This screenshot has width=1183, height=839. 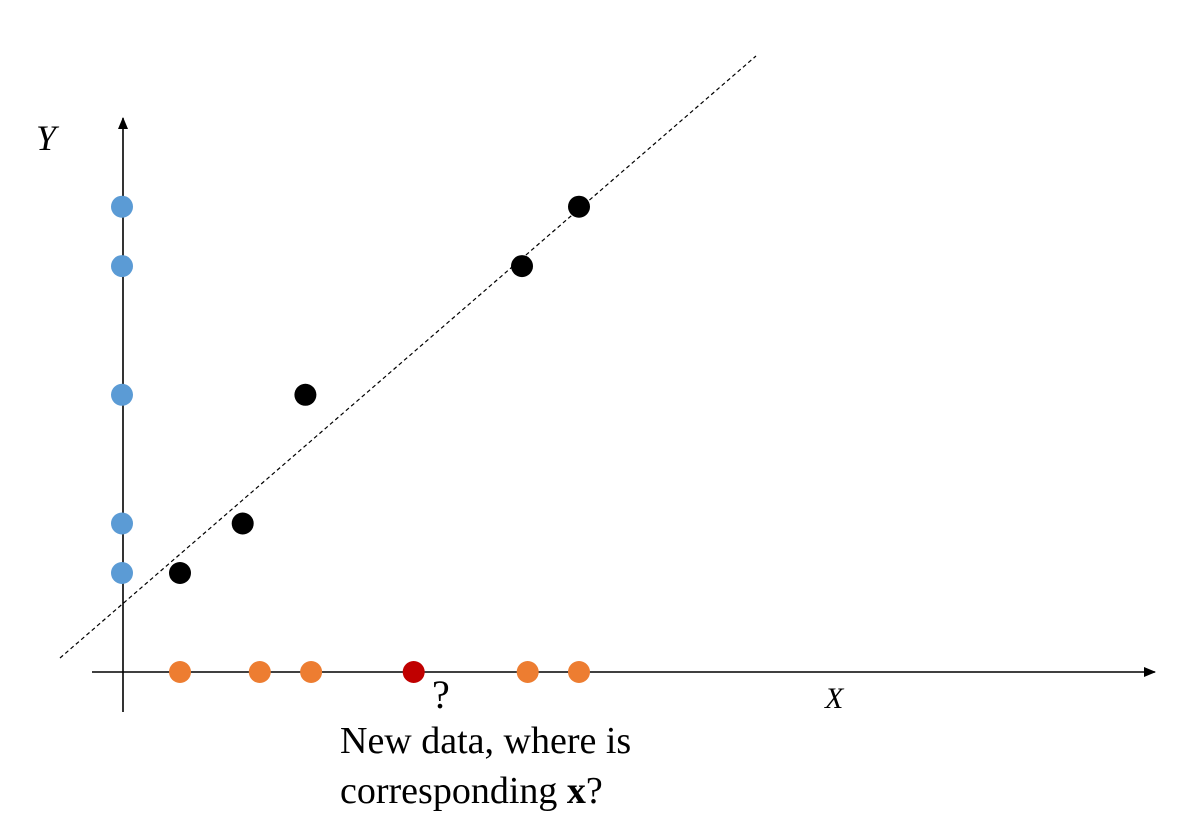 I want to click on caption-line-2-prefix: corresponding, so click(x=453, y=791).